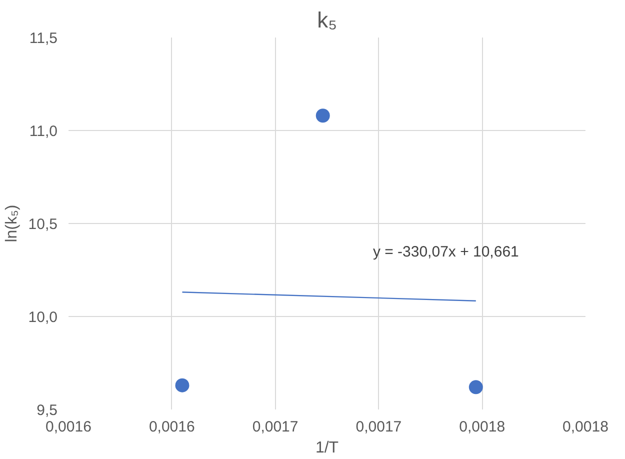  I want to click on y-axis-title: ln(k₅), so click(11, 223).